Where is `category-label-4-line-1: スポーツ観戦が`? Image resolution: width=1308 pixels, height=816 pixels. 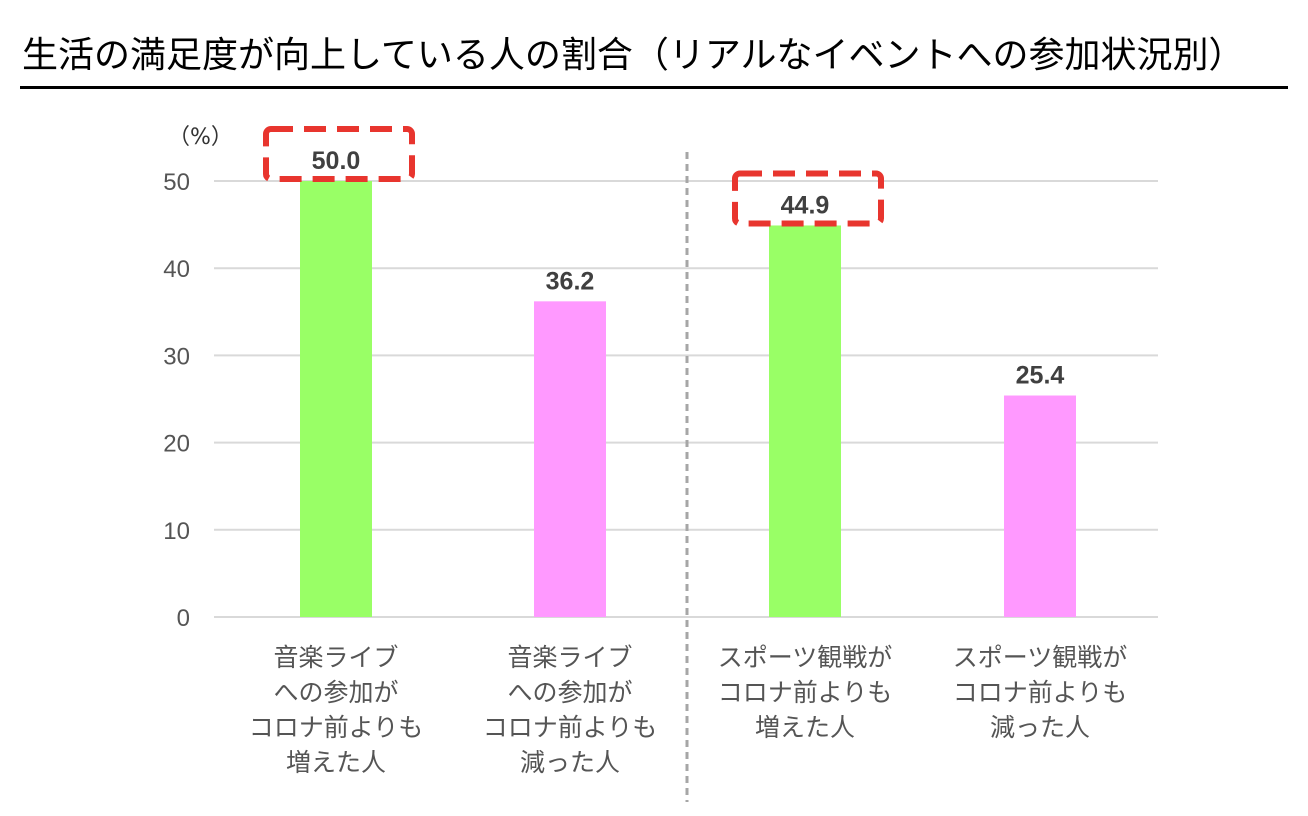
category-label-4-line-1: スポーツ観戦が is located at coordinates (1040, 657).